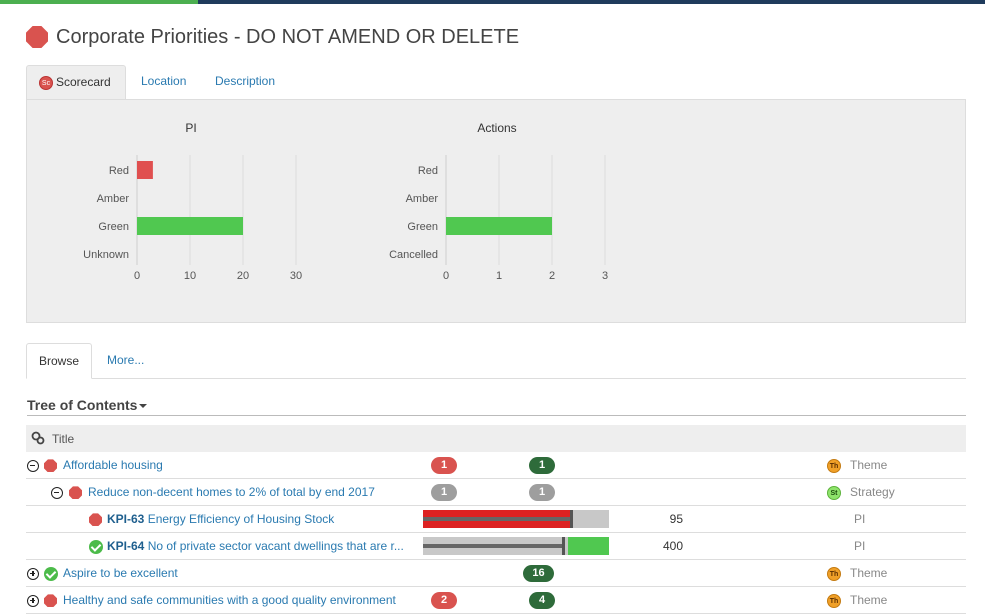 The width and height of the screenshot is (985, 616). What do you see at coordinates (496, 465) in the screenshot?
I see `tree-row-affordable-housing: Affordable housing 1 1 Th Theme` at bounding box center [496, 465].